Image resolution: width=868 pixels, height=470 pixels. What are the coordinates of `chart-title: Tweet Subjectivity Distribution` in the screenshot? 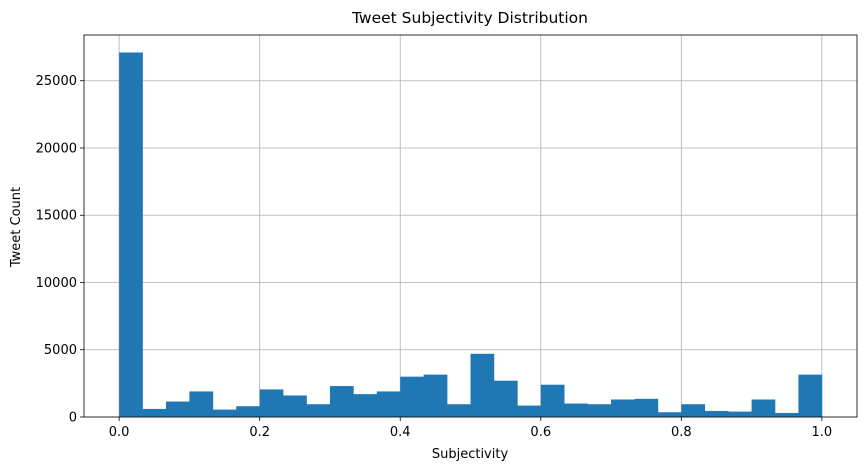 It's located at (469, 18).